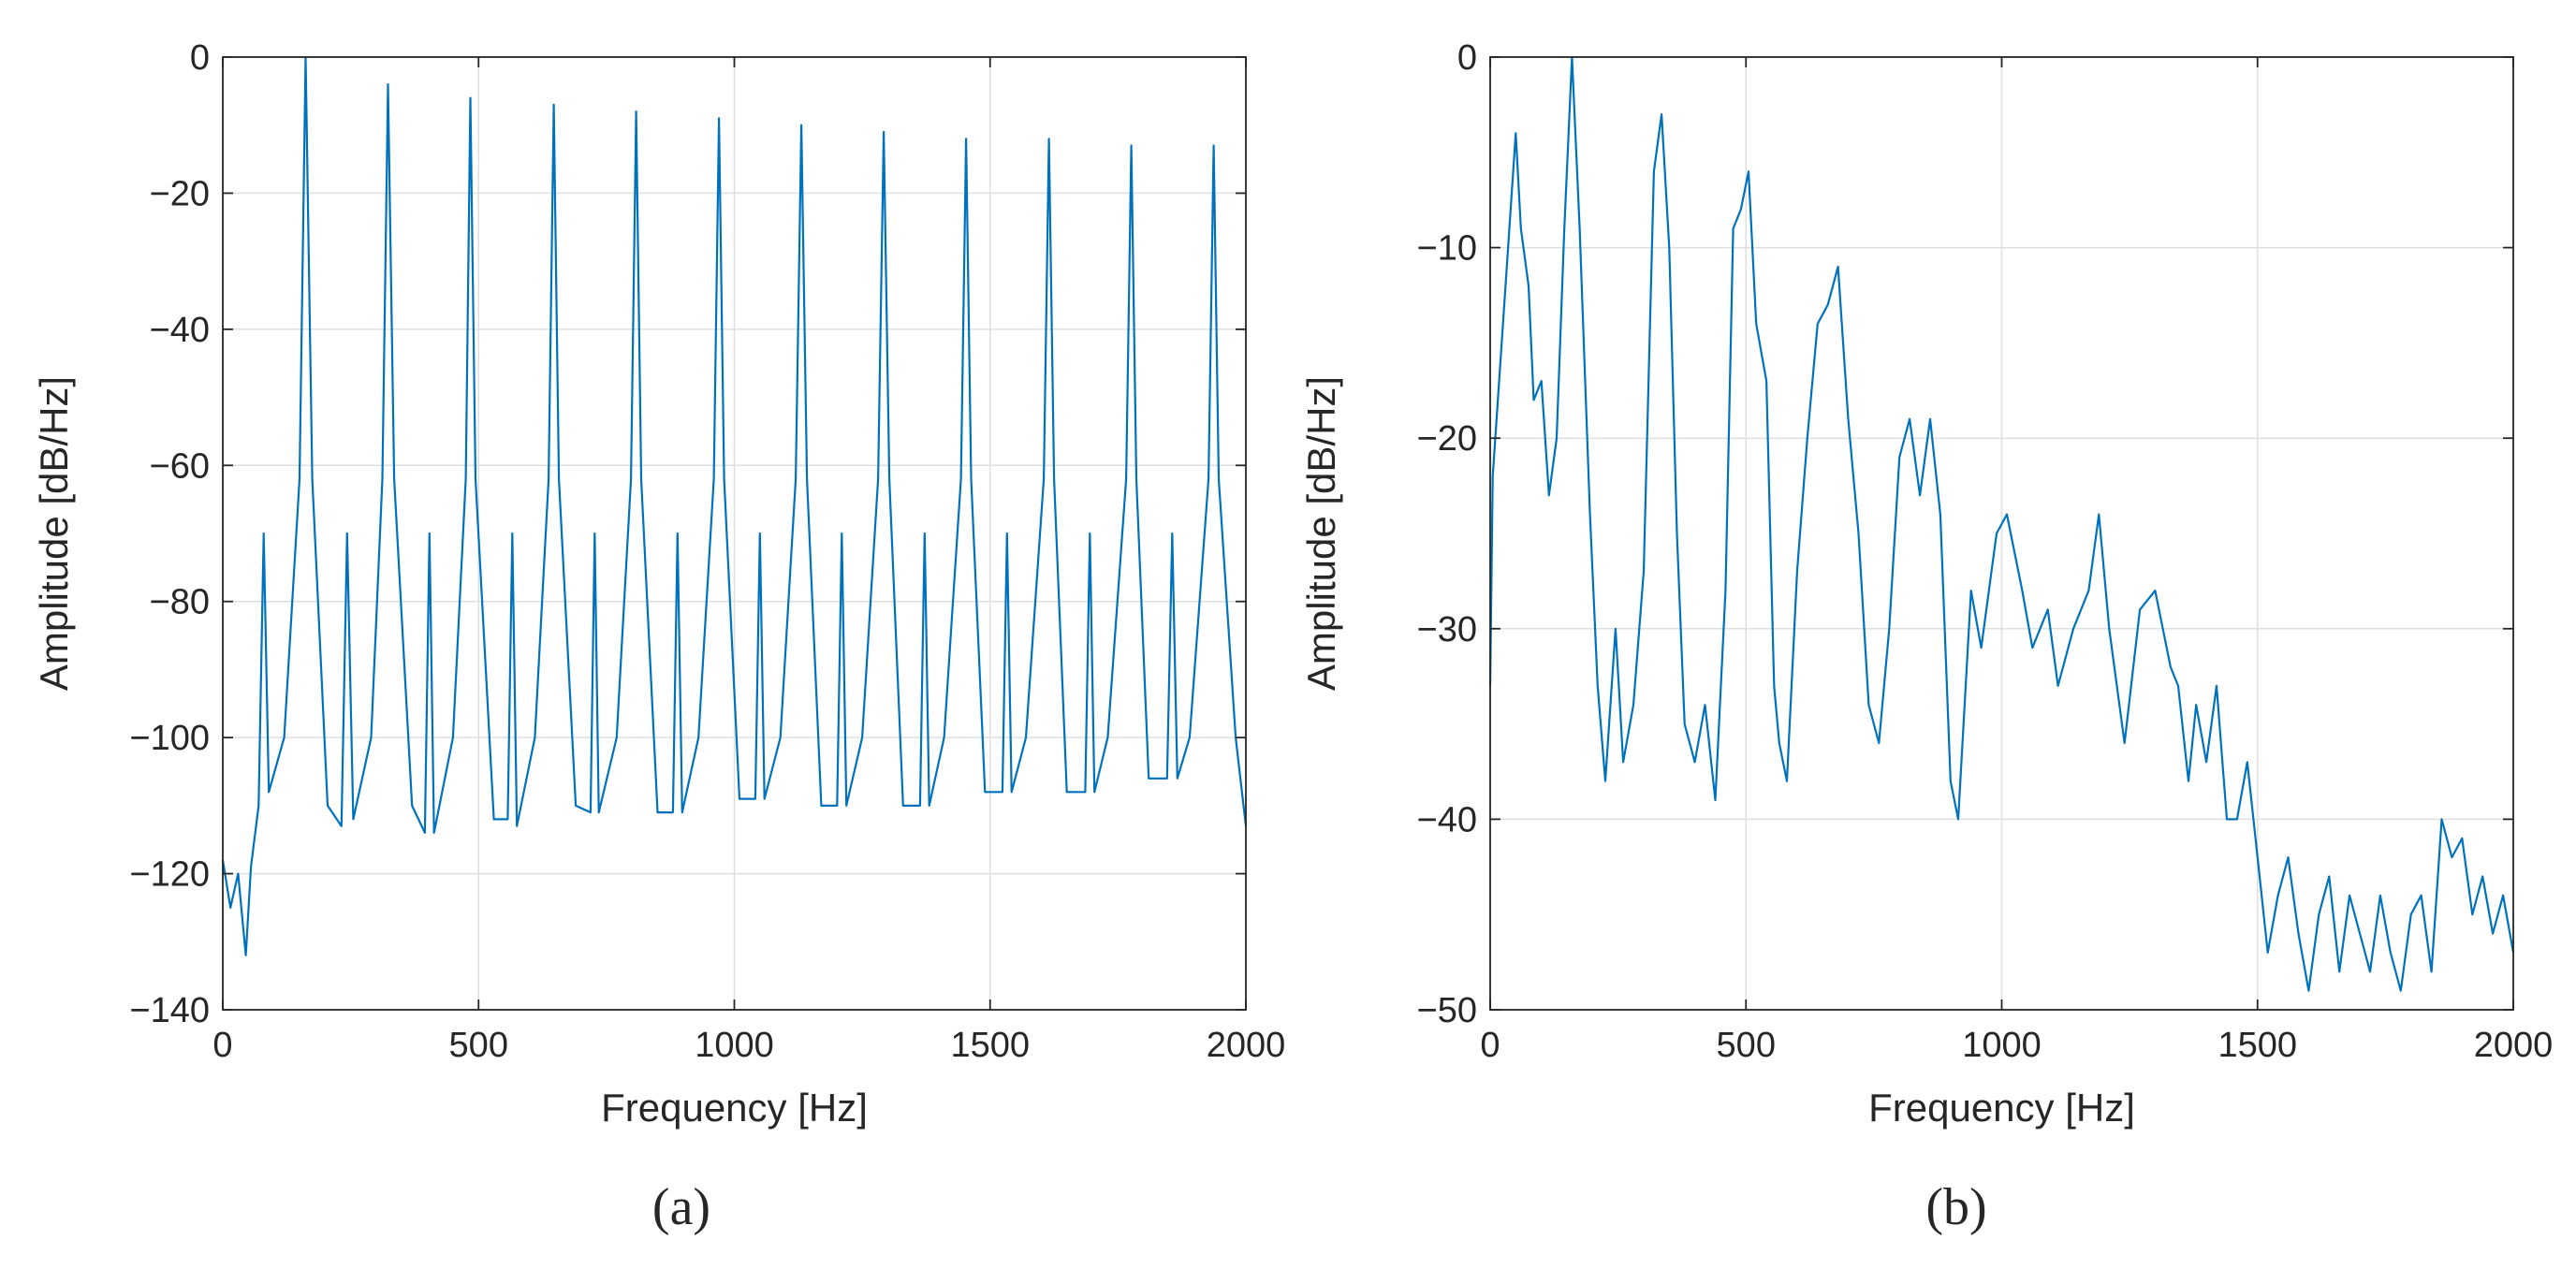 The width and height of the screenshot is (2576, 1269). I want to click on y-tick-label: −140, so click(169, 1010).